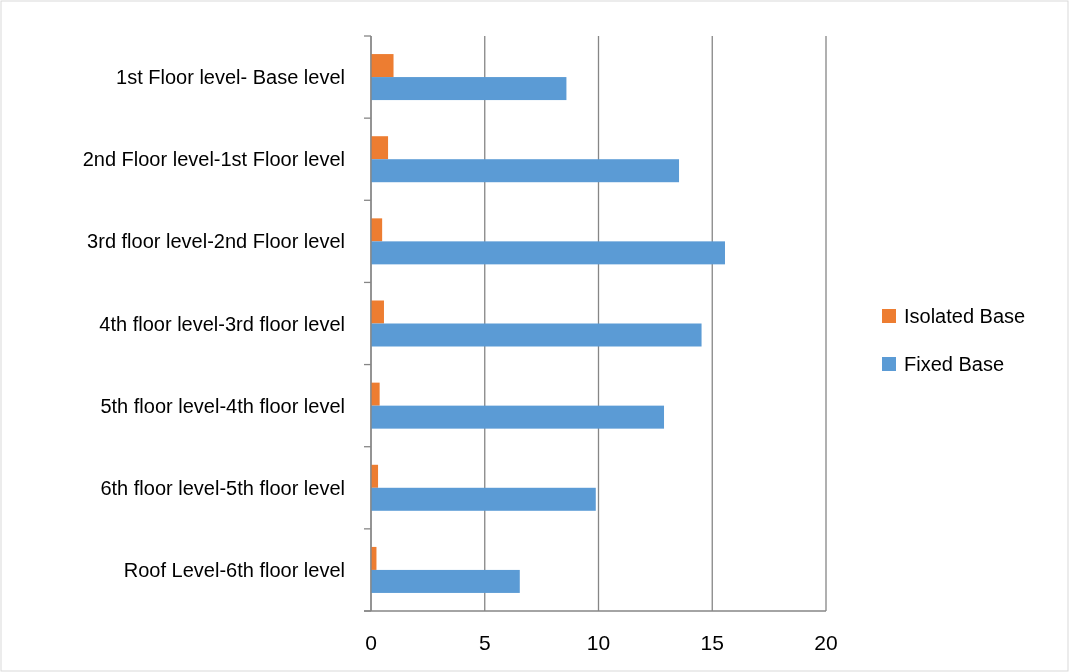  What do you see at coordinates (371, 642) in the screenshot?
I see `x-tick-label: 0` at bounding box center [371, 642].